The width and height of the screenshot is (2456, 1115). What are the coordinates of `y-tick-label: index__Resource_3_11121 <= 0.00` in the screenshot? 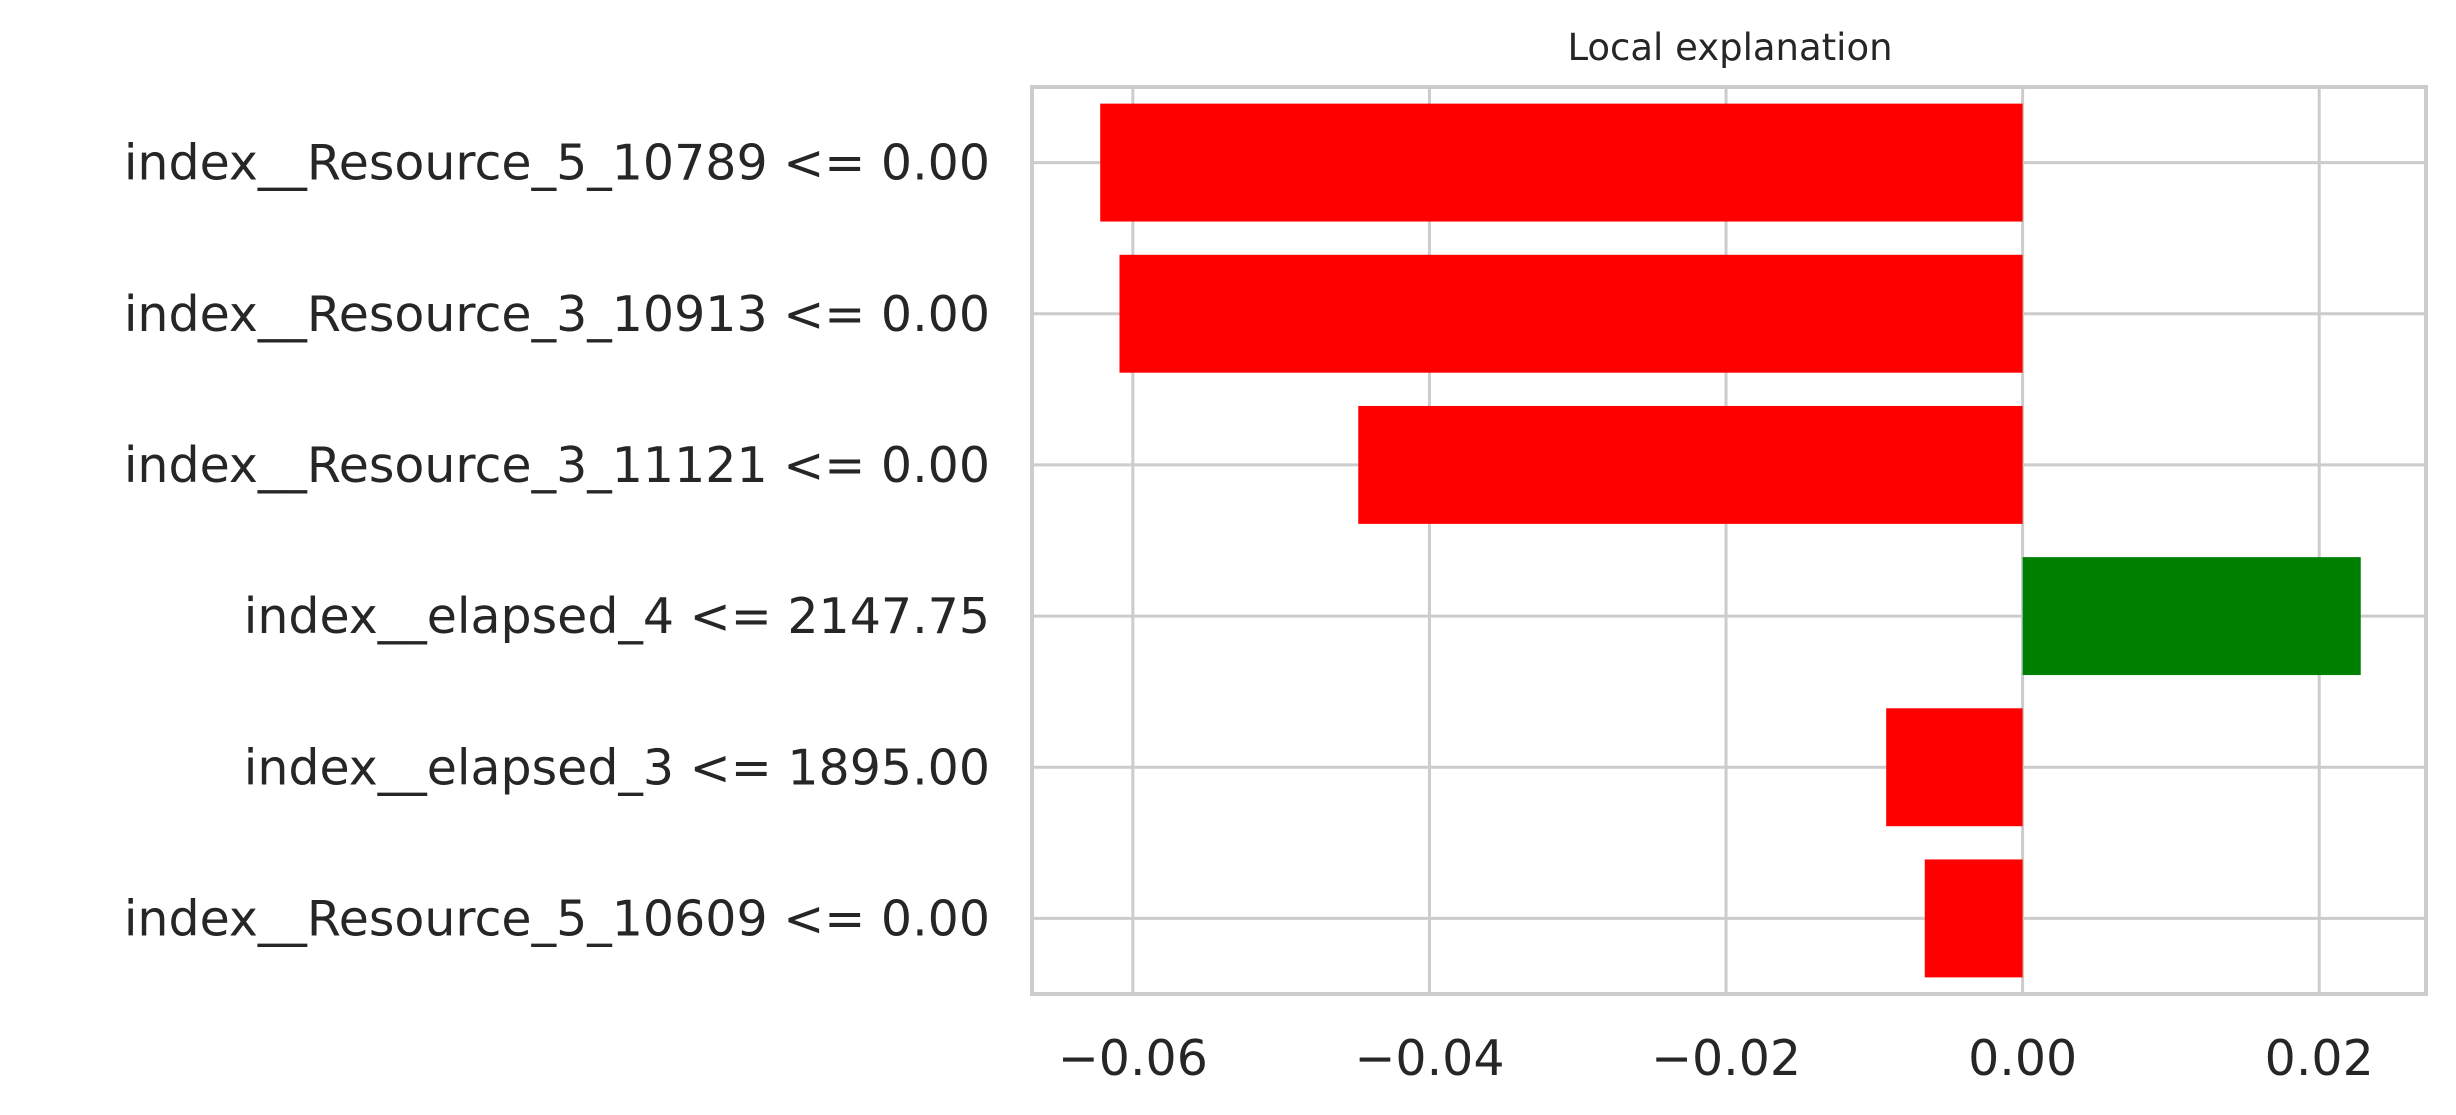 It's located at (557, 465).